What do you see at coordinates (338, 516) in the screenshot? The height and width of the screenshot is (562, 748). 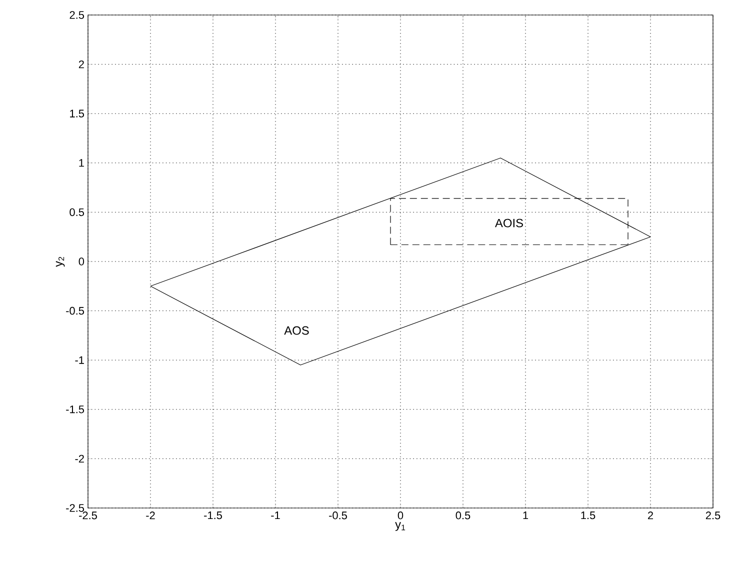 I see `x-tick-label: -0.5` at bounding box center [338, 516].